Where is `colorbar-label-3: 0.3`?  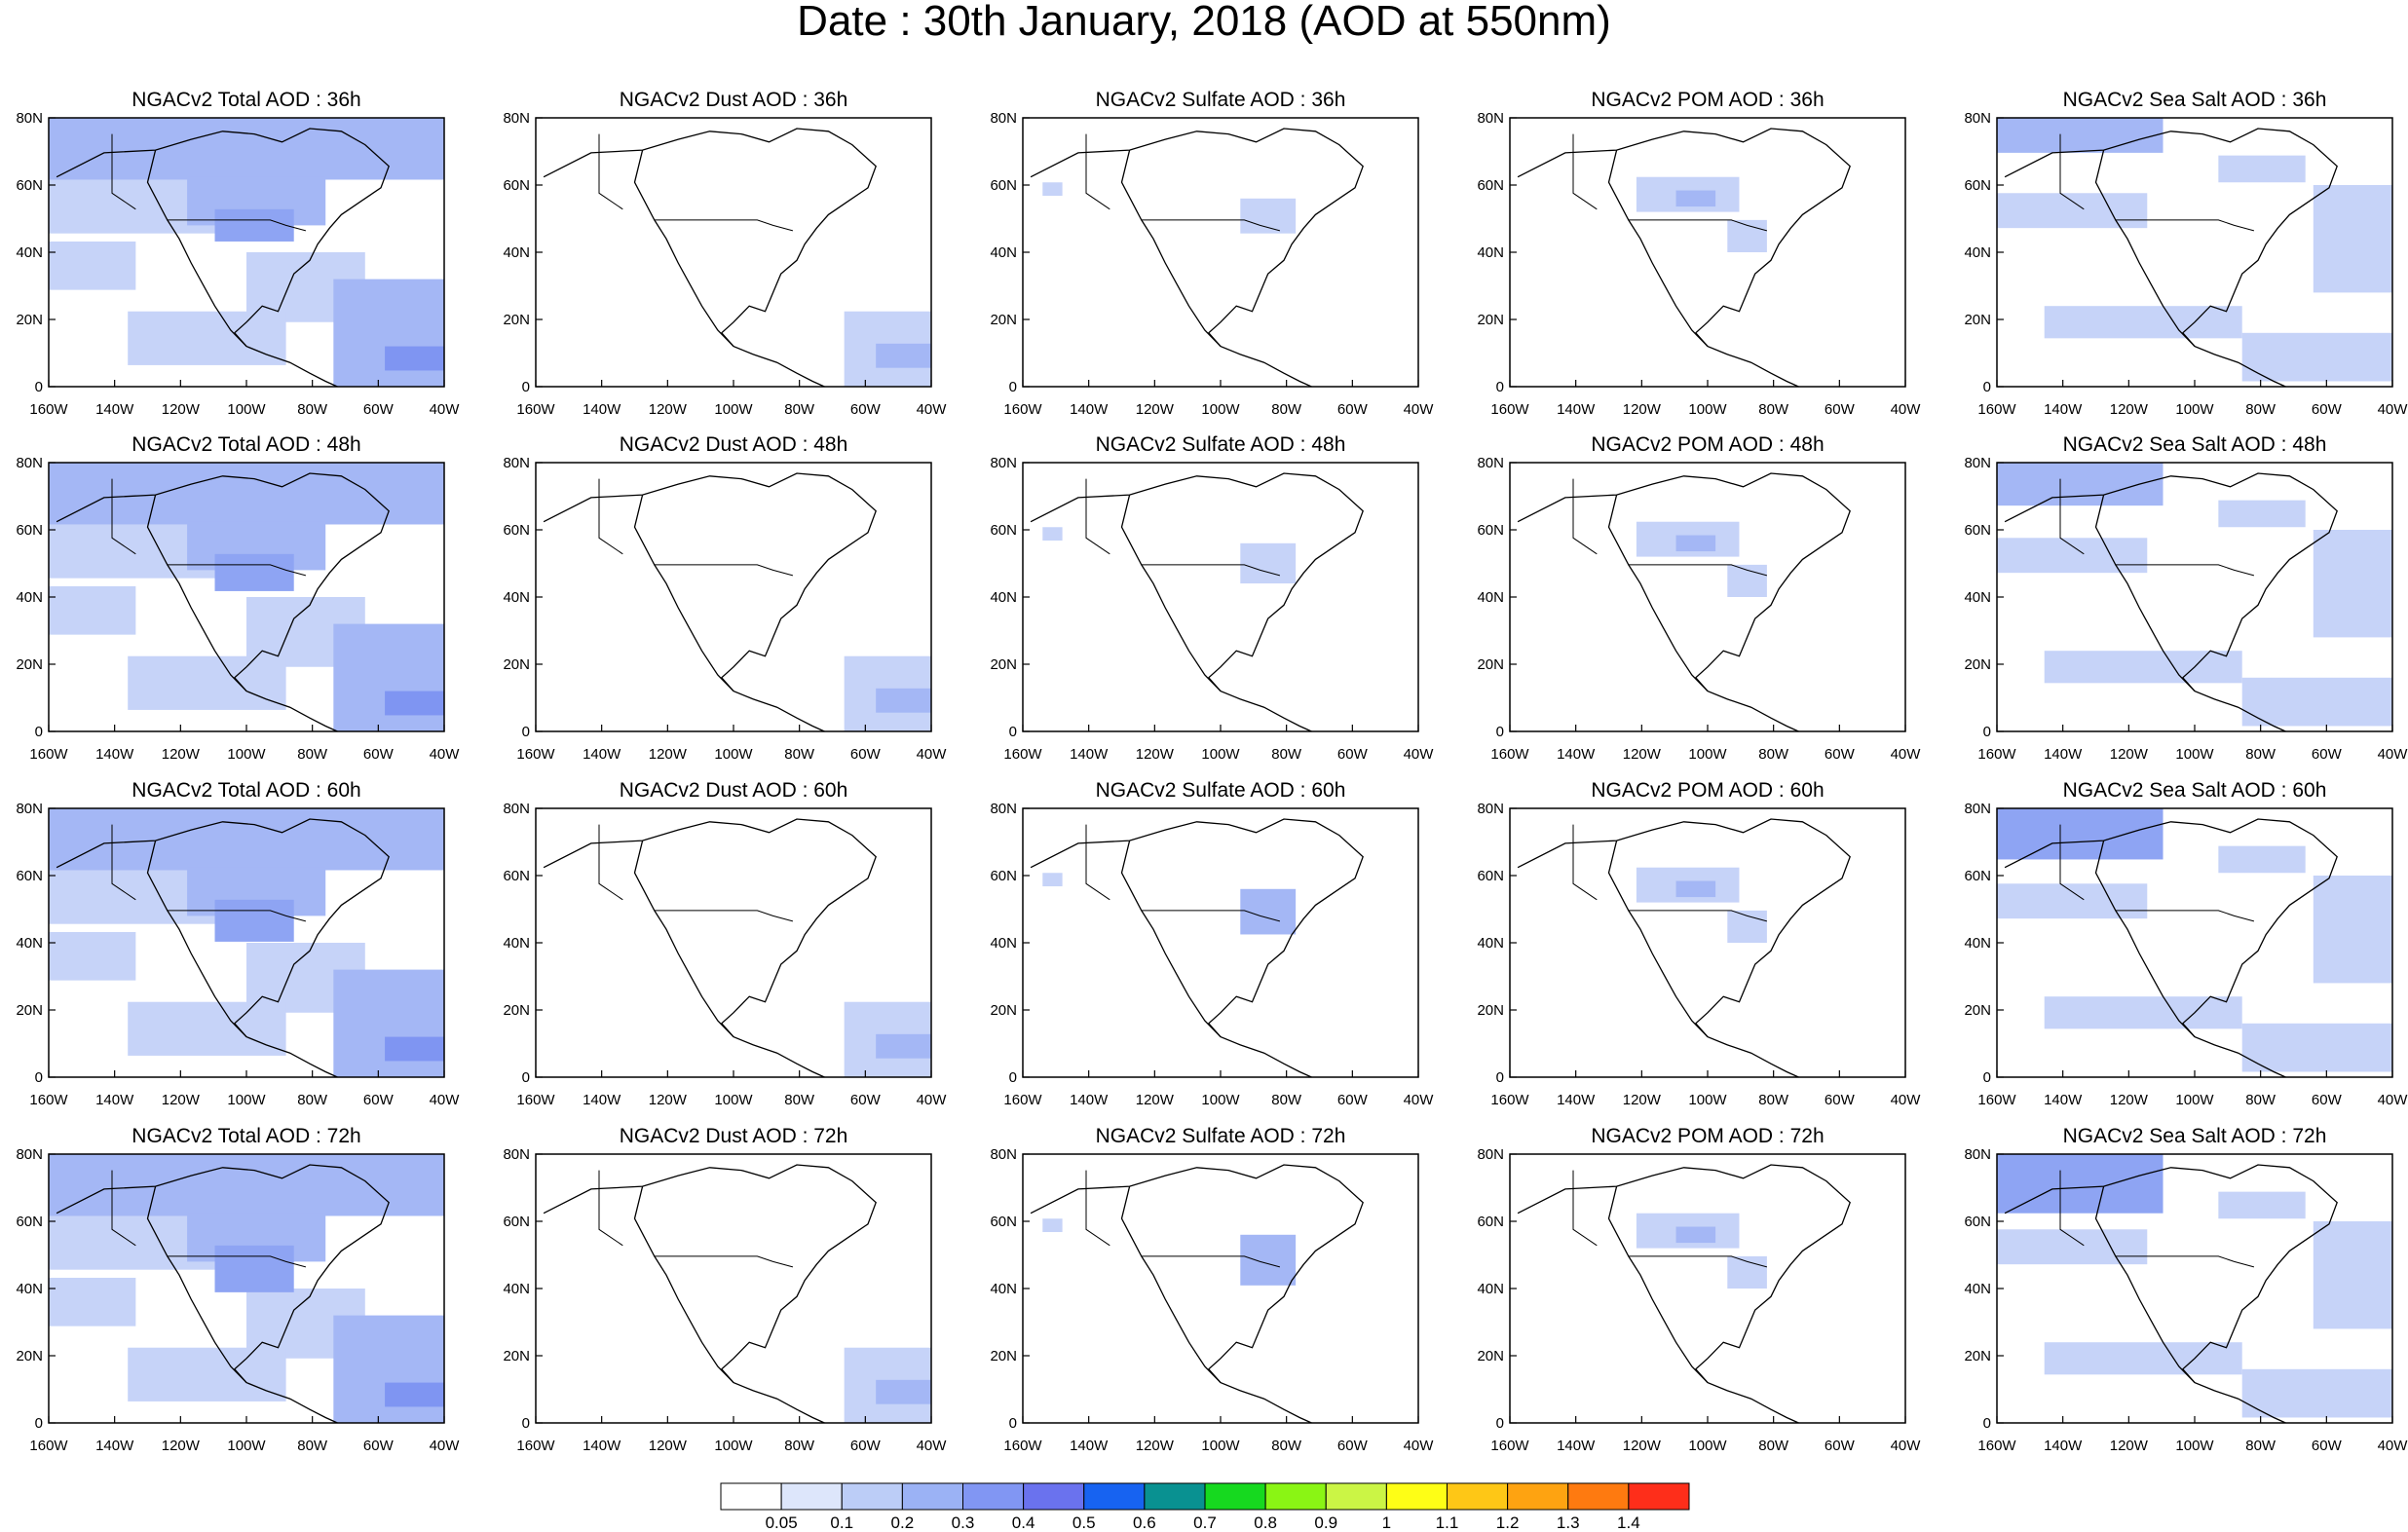 colorbar-label-3: 0.3 is located at coordinates (963, 1522).